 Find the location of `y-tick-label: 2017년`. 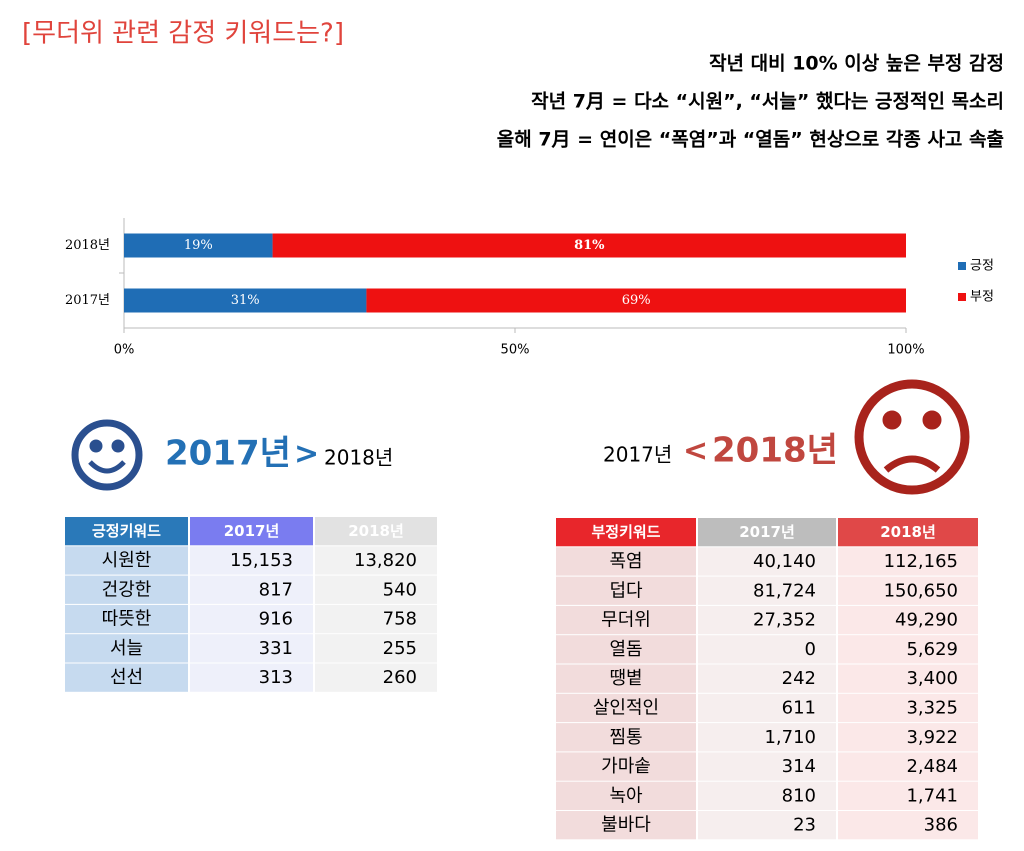

y-tick-label: 2017년 is located at coordinates (87, 300).